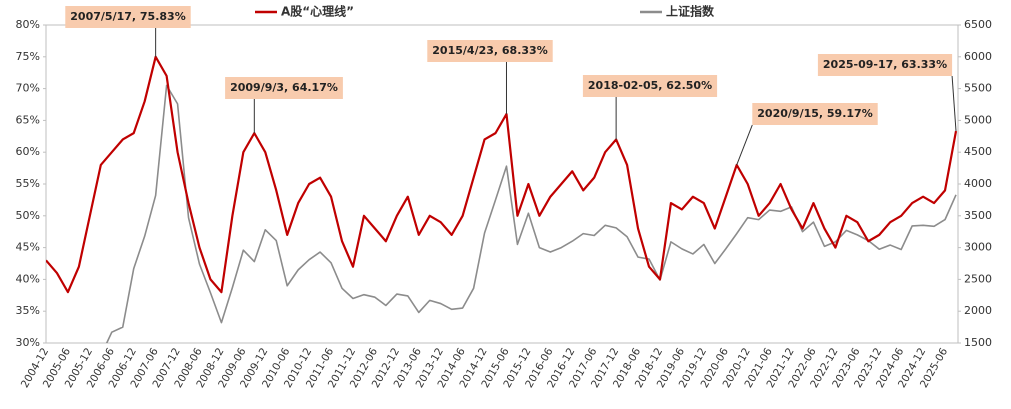 The width and height of the screenshot is (1011, 409). What do you see at coordinates (978, 247) in the screenshot?
I see `y2-tick-label: 3000` at bounding box center [978, 247].